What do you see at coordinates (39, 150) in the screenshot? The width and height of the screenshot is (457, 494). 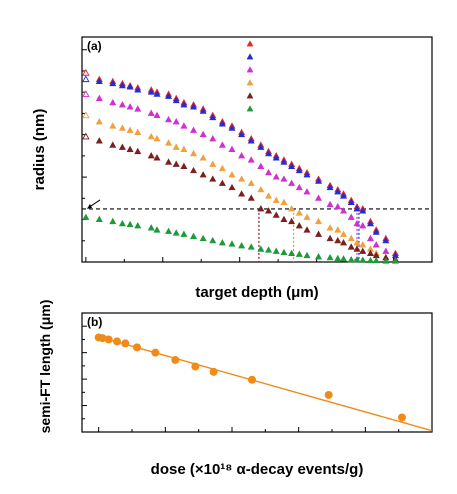 I see `panel-a-y-axis-label: radius (nm)` at bounding box center [39, 150].